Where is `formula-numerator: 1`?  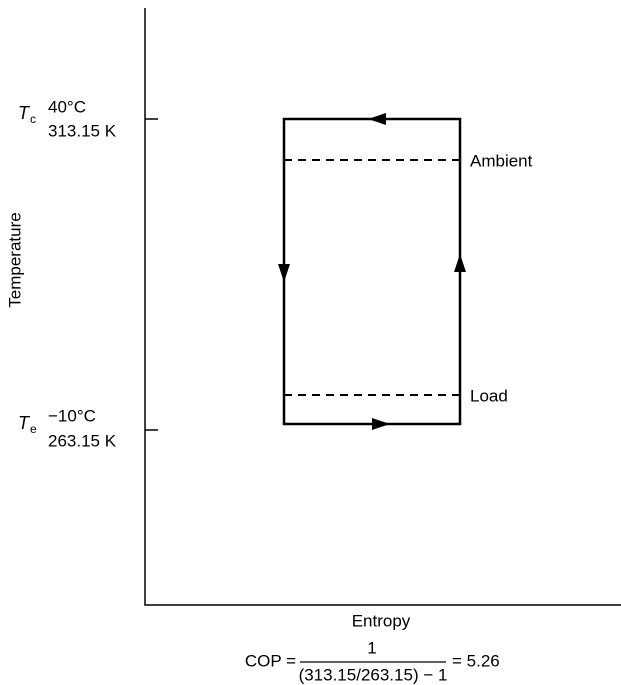 formula-numerator: 1 is located at coordinates (371, 647).